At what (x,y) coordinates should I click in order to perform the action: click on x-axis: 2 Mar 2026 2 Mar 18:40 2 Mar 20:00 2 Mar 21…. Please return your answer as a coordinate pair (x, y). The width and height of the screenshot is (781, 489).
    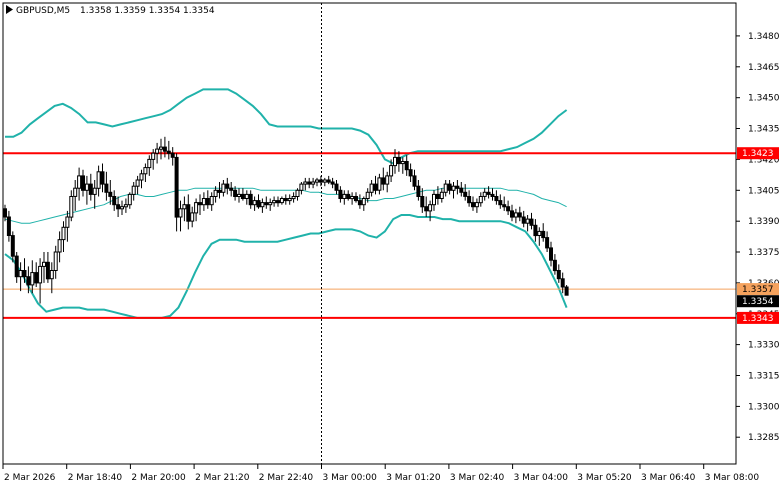
    Looking at the image, I should click on (380, 473).